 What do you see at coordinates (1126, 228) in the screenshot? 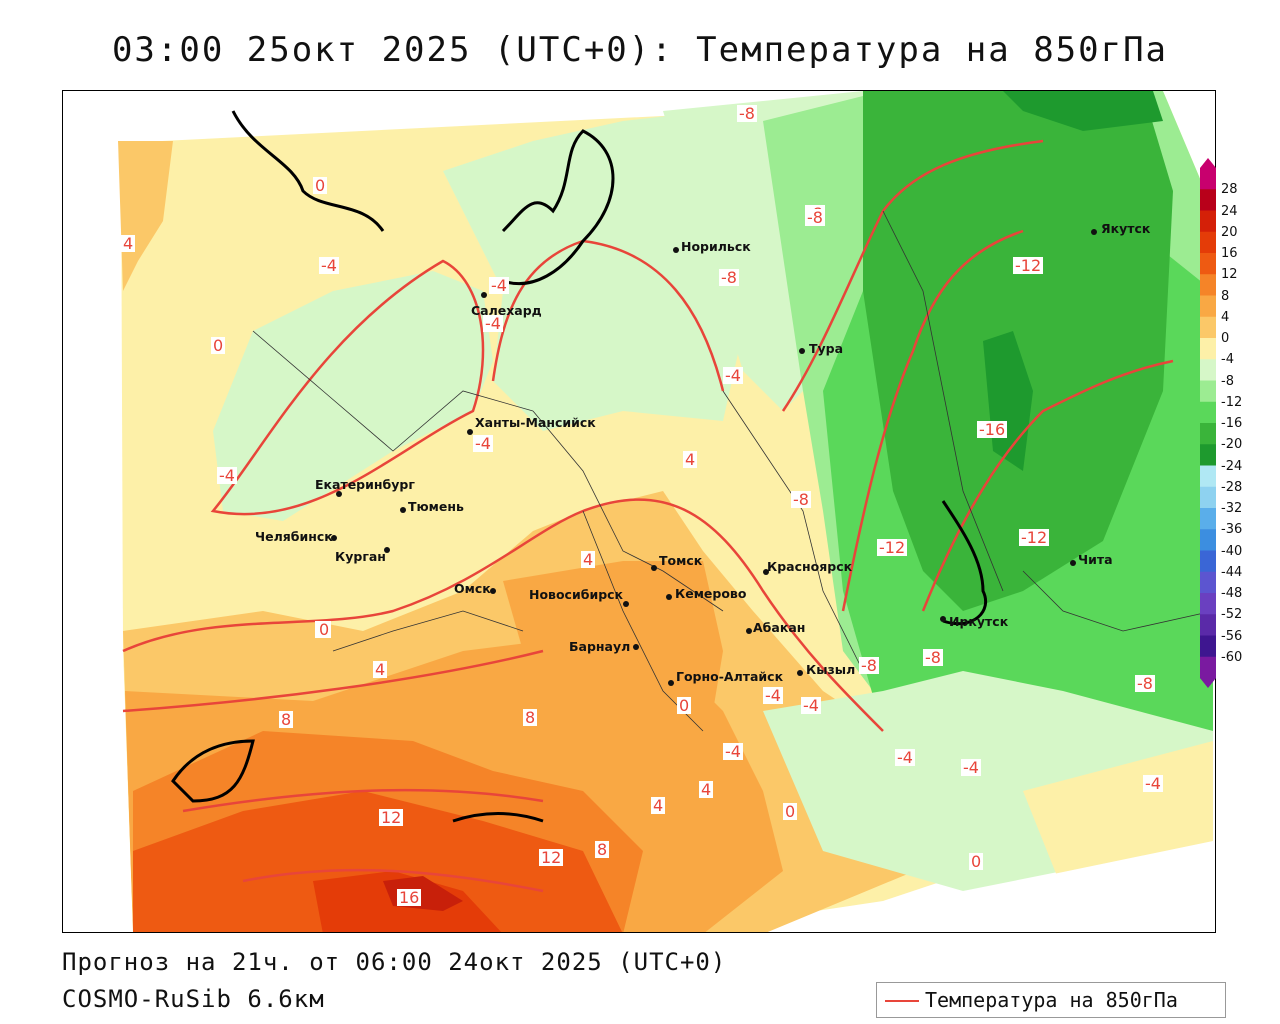
I see `city-yakutsk: Якутск` at bounding box center [1126, 228].